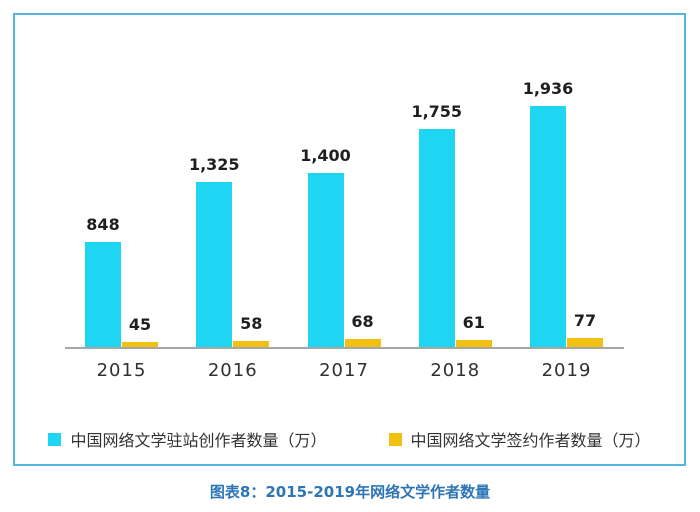 The height and width of the screenshot is (512, 700). Describe the element at coordinates (214, 265) in the screenshot. I see `bar-resident-2016` at that location.